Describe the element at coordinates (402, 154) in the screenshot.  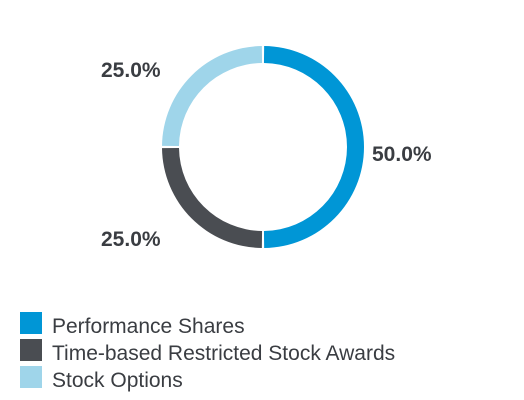
I see `data-label-1: 50.0%` at that location.